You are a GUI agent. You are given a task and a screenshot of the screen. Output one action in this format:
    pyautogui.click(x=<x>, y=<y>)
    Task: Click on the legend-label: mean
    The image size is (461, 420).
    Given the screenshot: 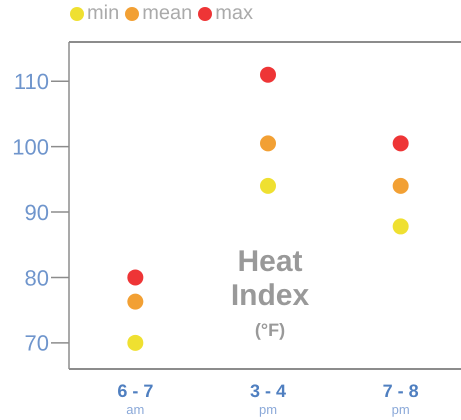 What is the action you would take?
    pyautogui.click(x=167, y=13)
    